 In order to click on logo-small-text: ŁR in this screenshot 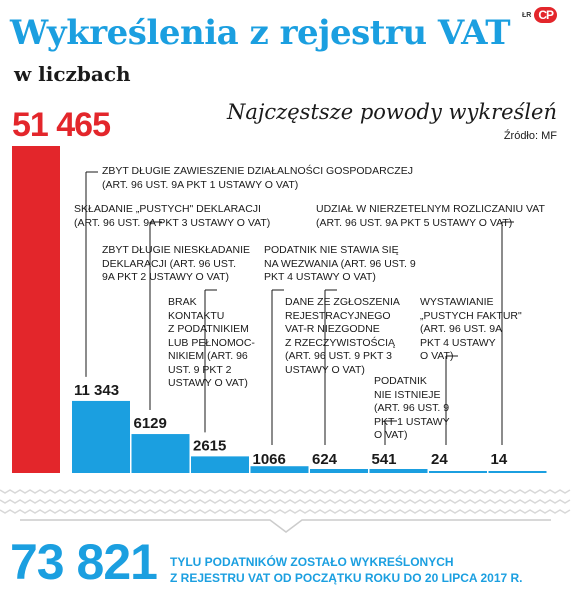, I will do `click(526, 15)`.